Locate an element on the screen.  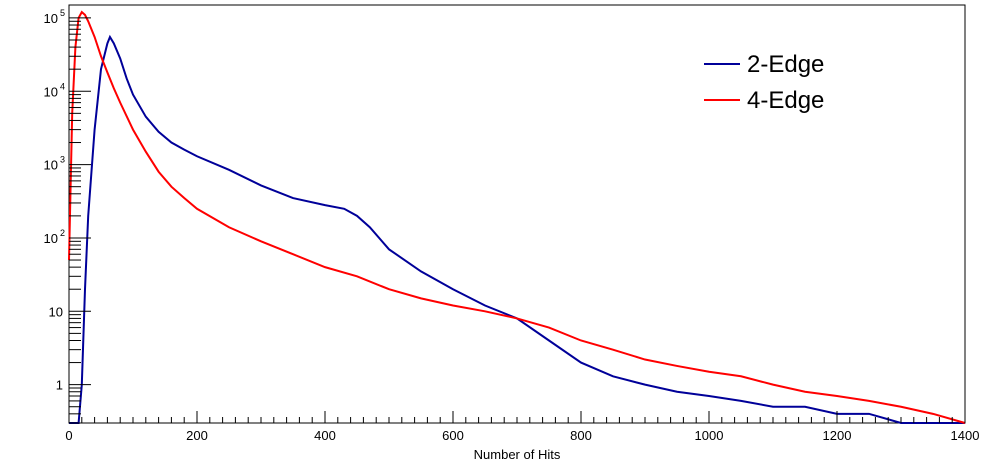
x-tick-label: 1000 is located at coordinates (709, 435).